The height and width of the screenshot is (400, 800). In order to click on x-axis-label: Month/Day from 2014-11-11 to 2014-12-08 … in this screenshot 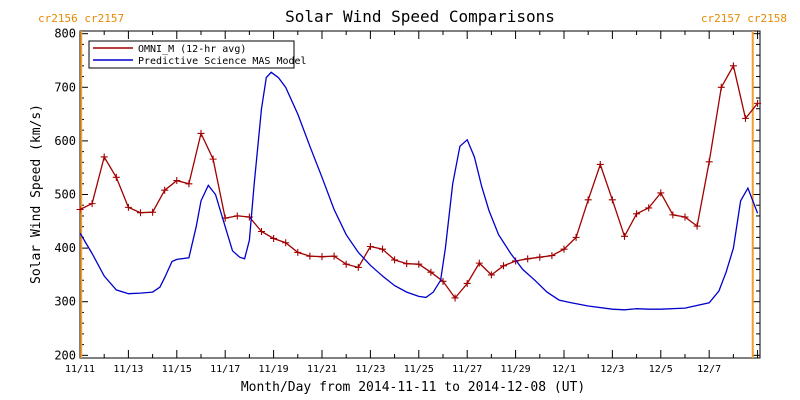, I will do `click(413, 387)`.